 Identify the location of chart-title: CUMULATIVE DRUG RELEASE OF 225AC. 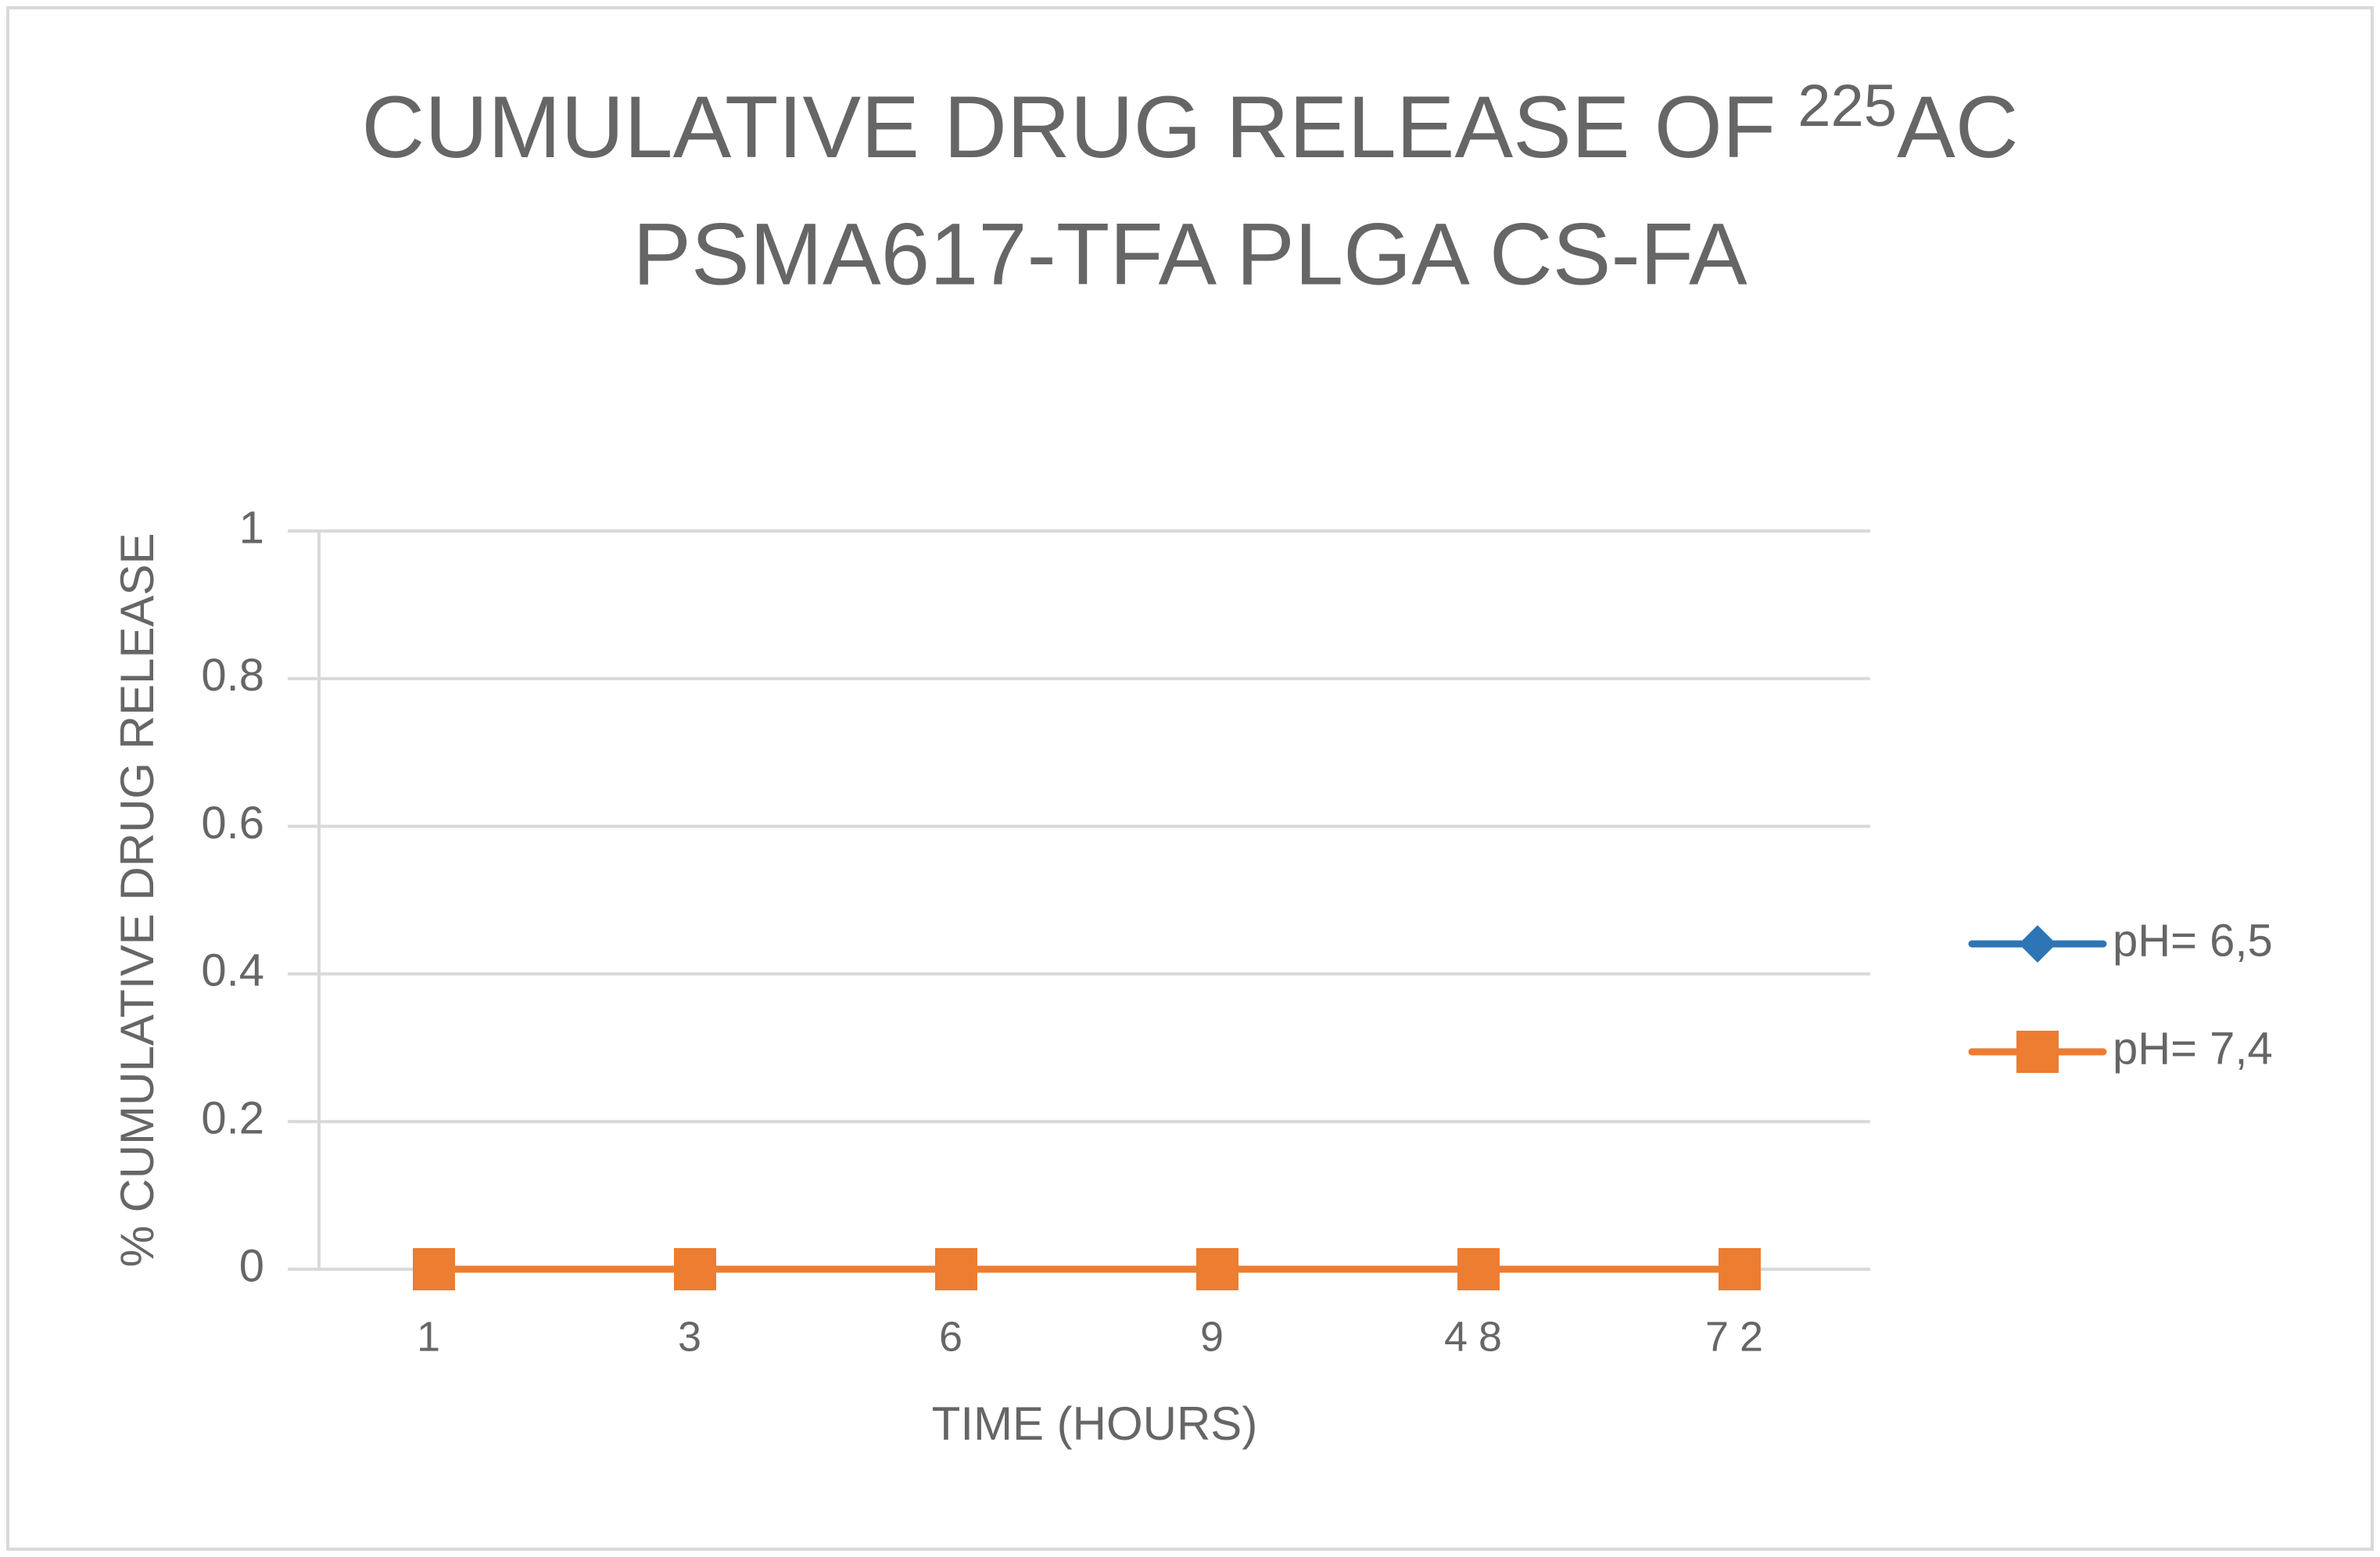
(1189, 124).